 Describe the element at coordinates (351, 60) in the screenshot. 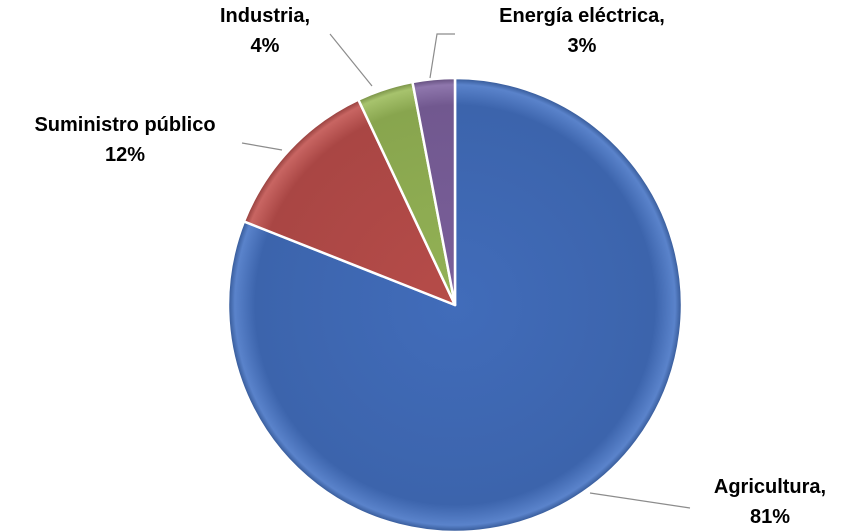

I see `leader-line-industria` at that location.